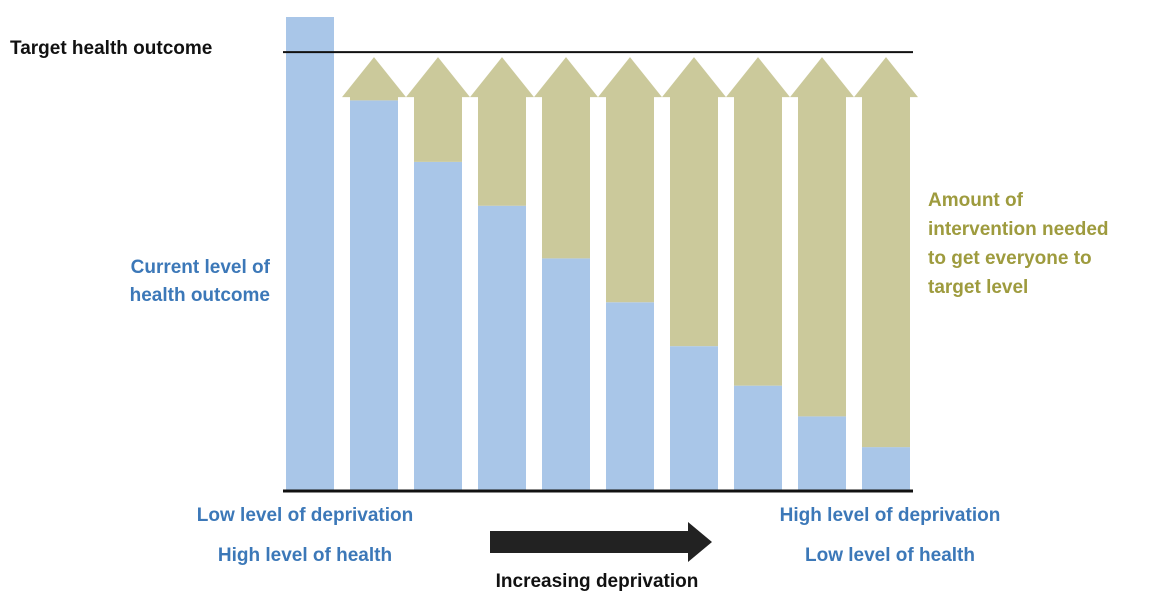 This screenshot has height=594, width=1163. I want to click on left-label: High level of health, so click(305, 555).